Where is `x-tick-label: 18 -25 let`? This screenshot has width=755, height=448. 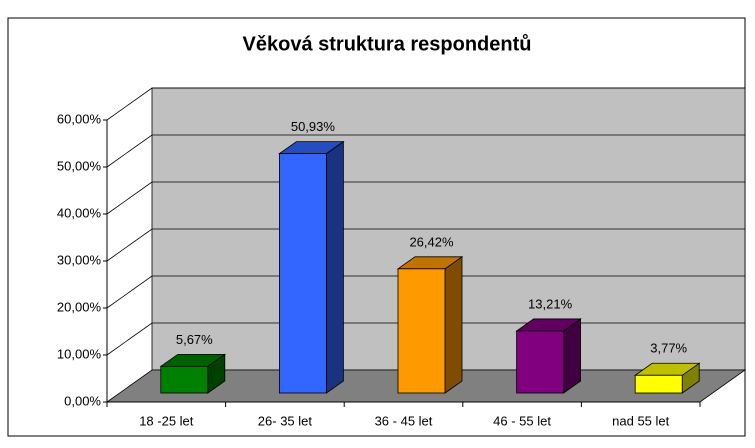 x-tick-label: 18 -25 let is located at coordinates (166, 420).